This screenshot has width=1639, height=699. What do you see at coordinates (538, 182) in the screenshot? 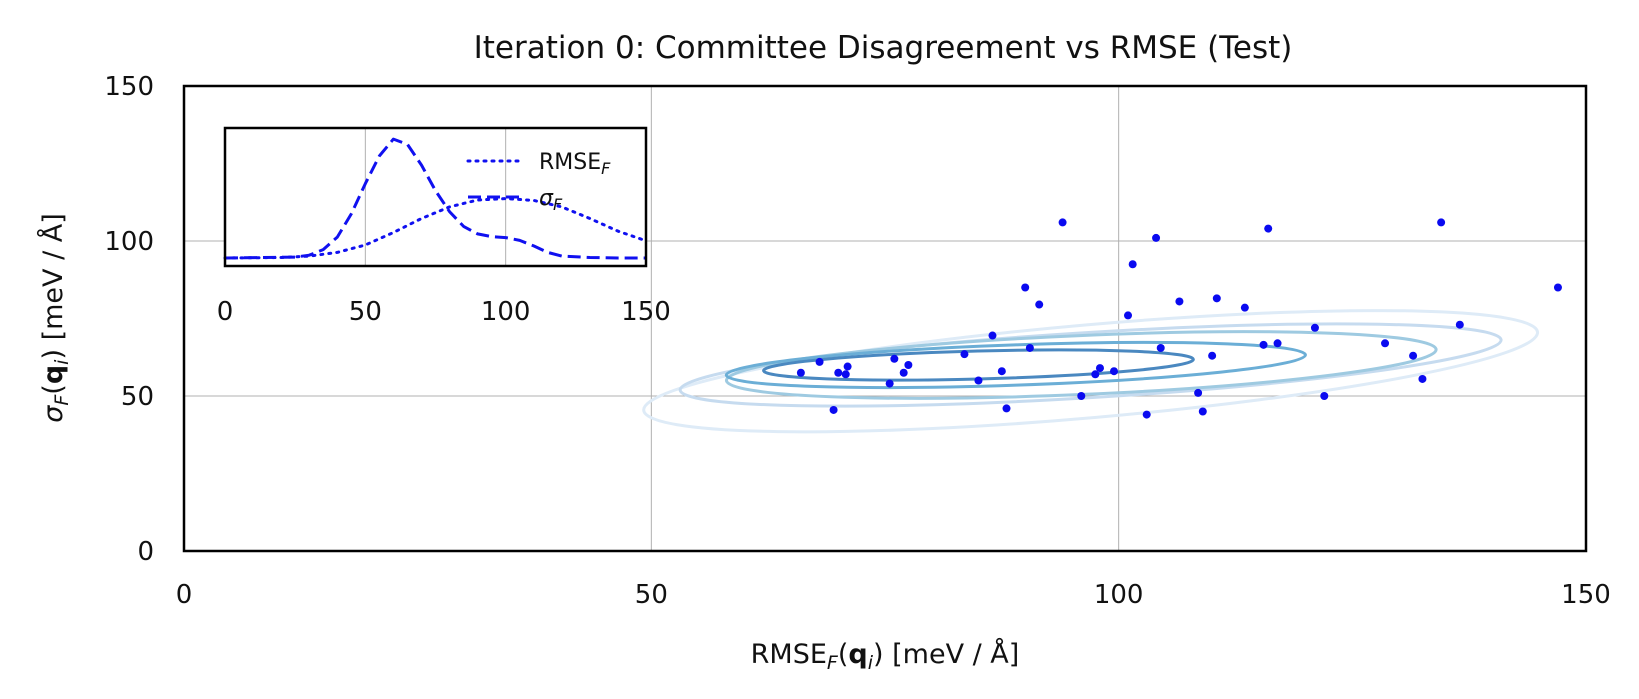
I see `inset-legend: RMSEF σF` at bounding box center [538, 182].